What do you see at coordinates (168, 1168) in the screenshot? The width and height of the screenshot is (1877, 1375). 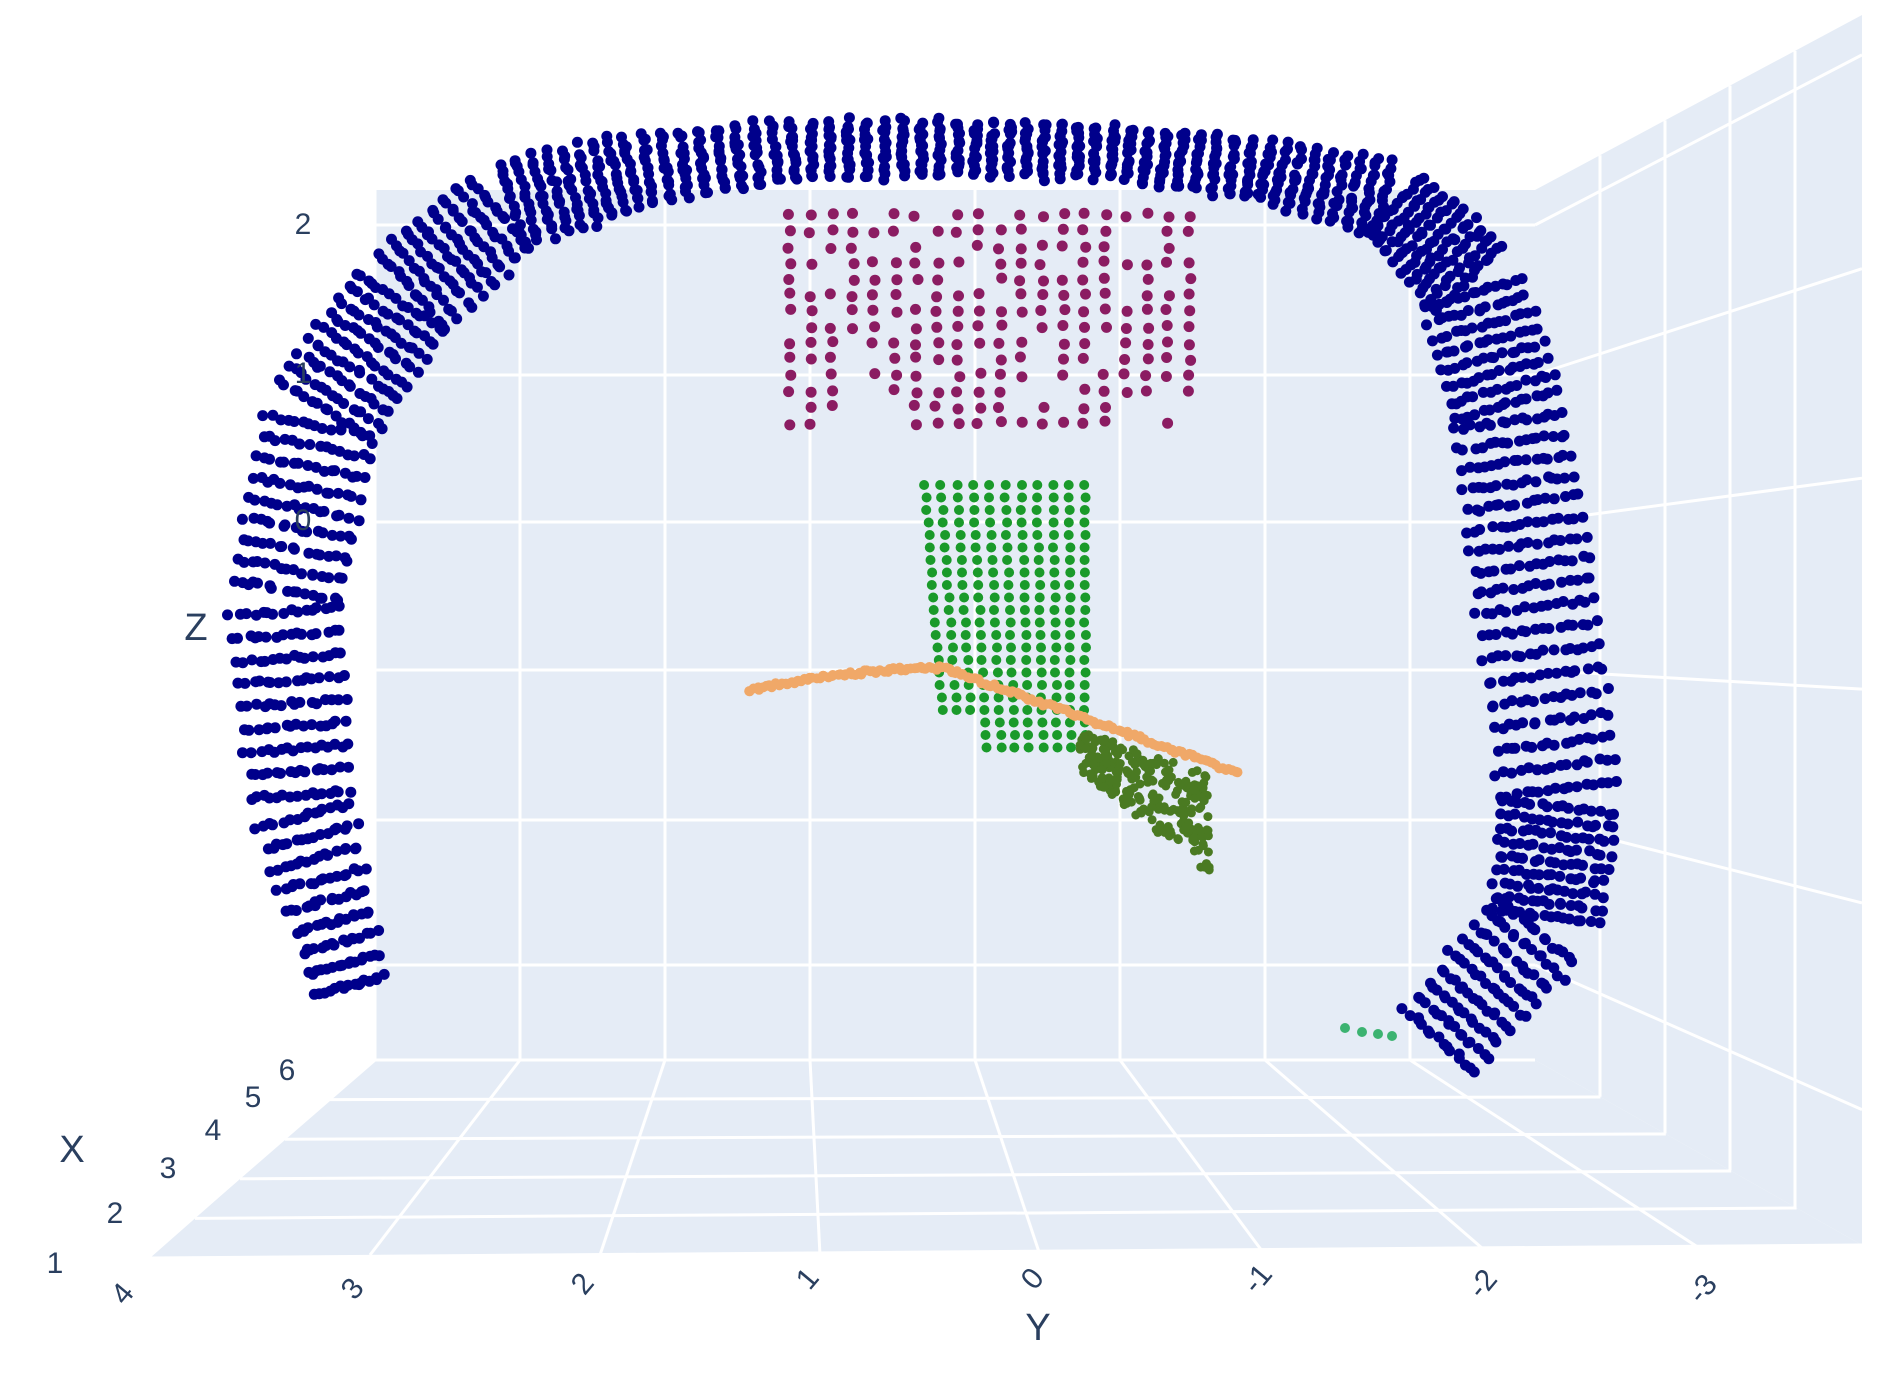 I see `x-tick-label: 3` at bounding box center [168, 1168].